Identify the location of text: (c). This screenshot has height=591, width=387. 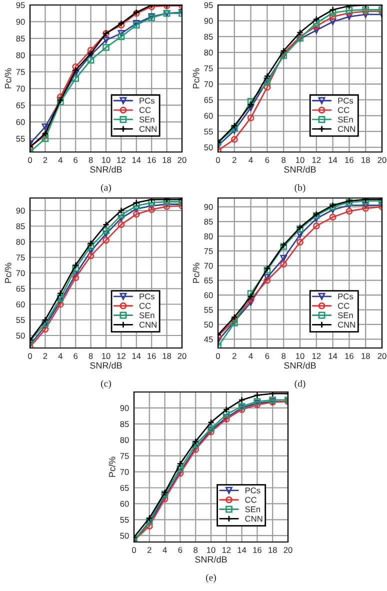
(106, 384).